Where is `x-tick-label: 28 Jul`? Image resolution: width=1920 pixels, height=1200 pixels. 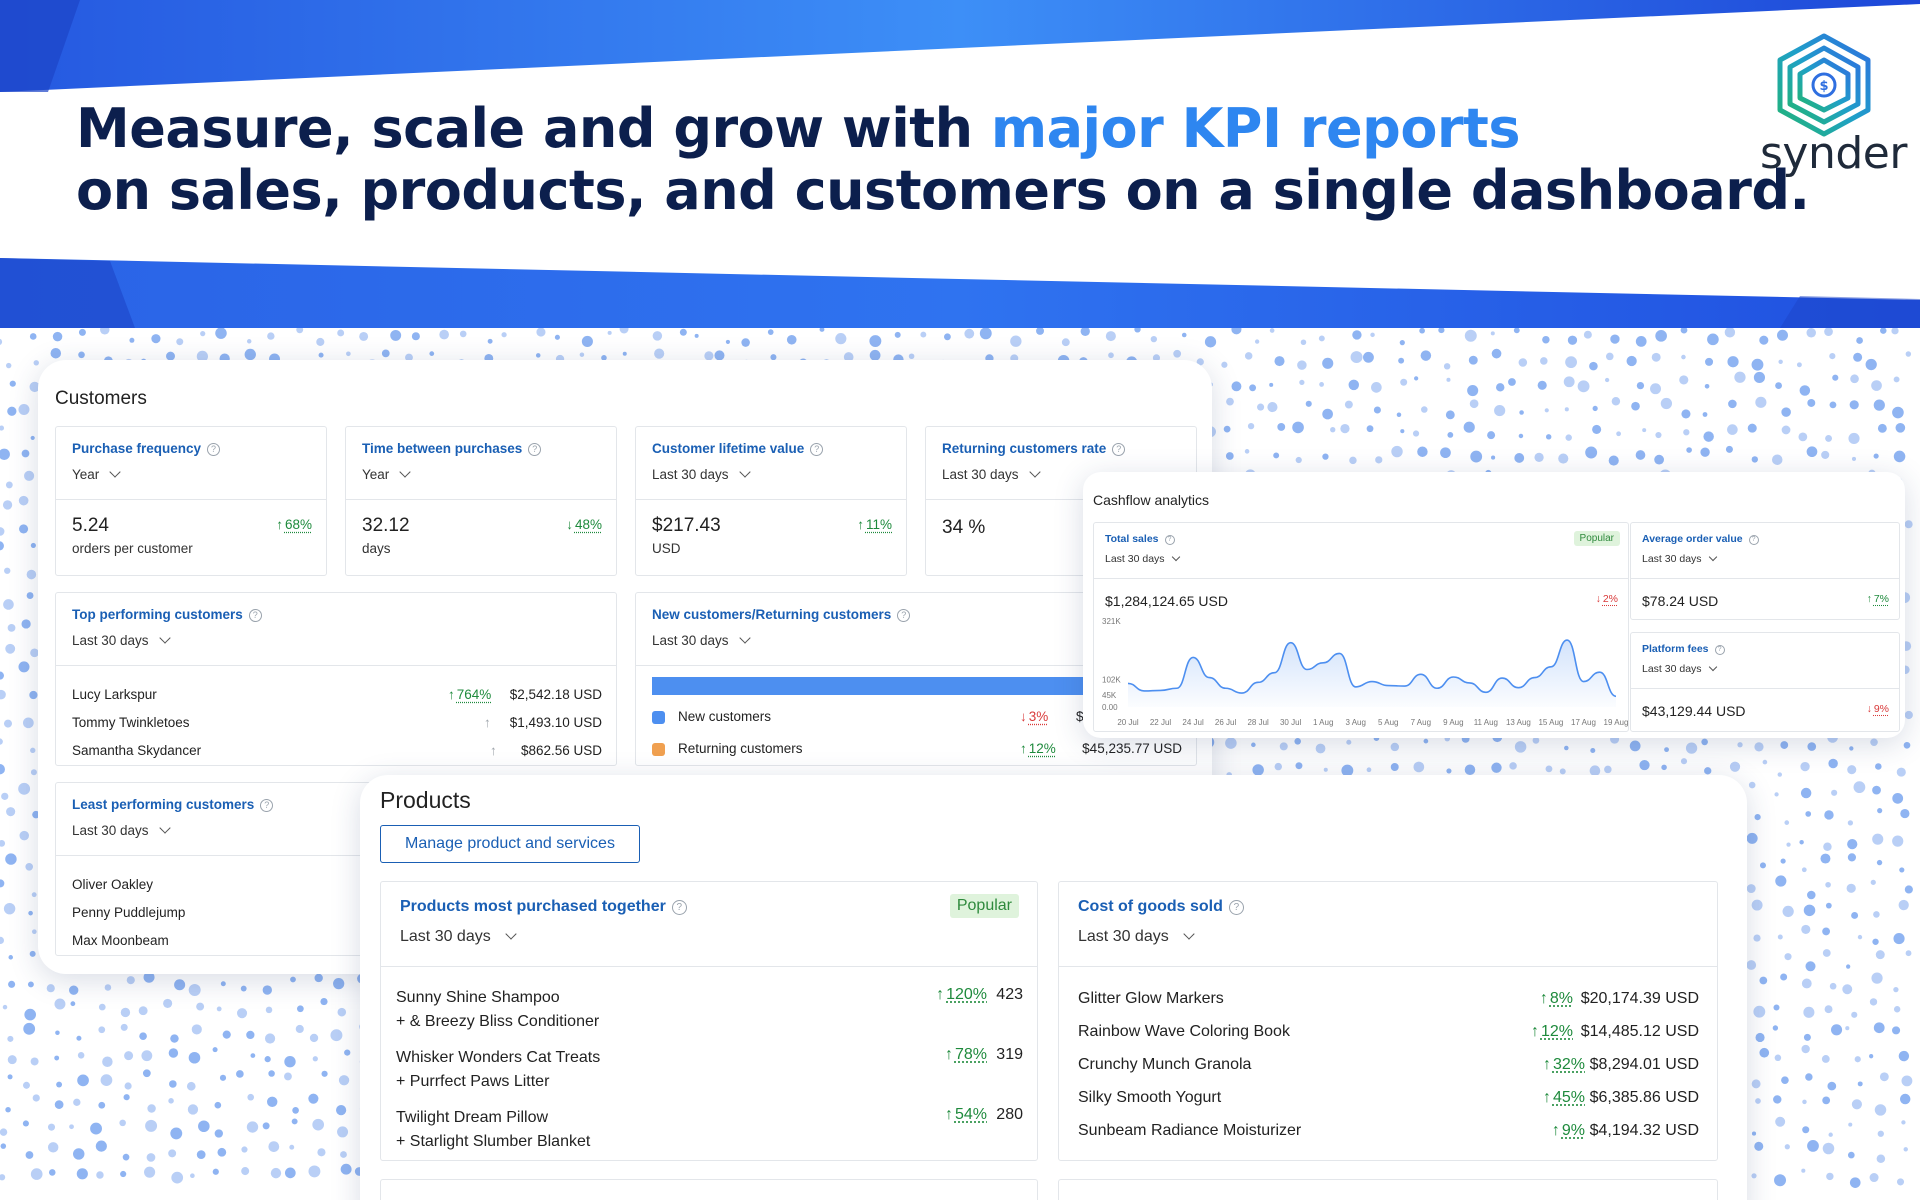 x-tick-label: 28 Jul is located at coordinates (1258, 722).